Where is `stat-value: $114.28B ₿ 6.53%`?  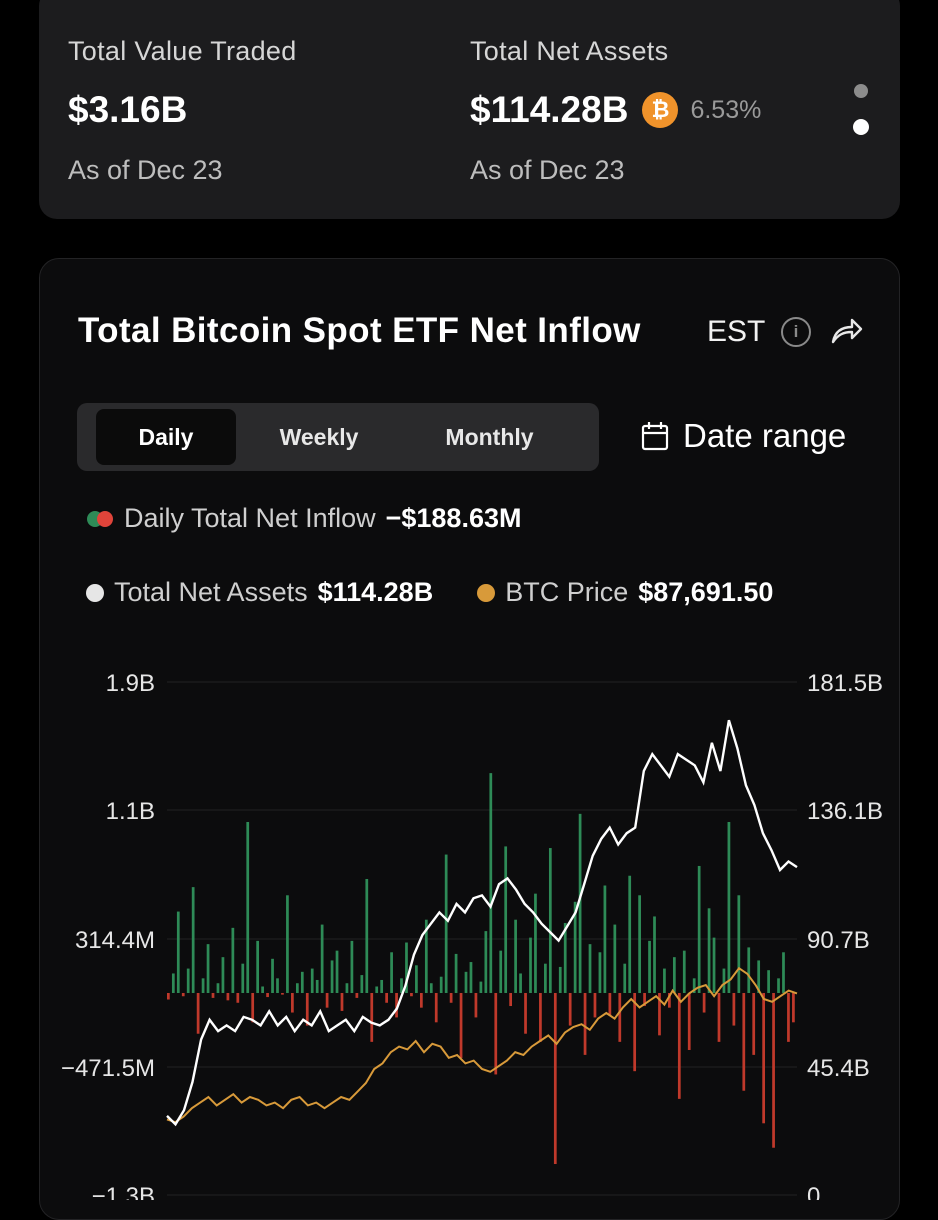
stat-value: $114.28B ₿ 6.53% is located at coordinates (615, 110).